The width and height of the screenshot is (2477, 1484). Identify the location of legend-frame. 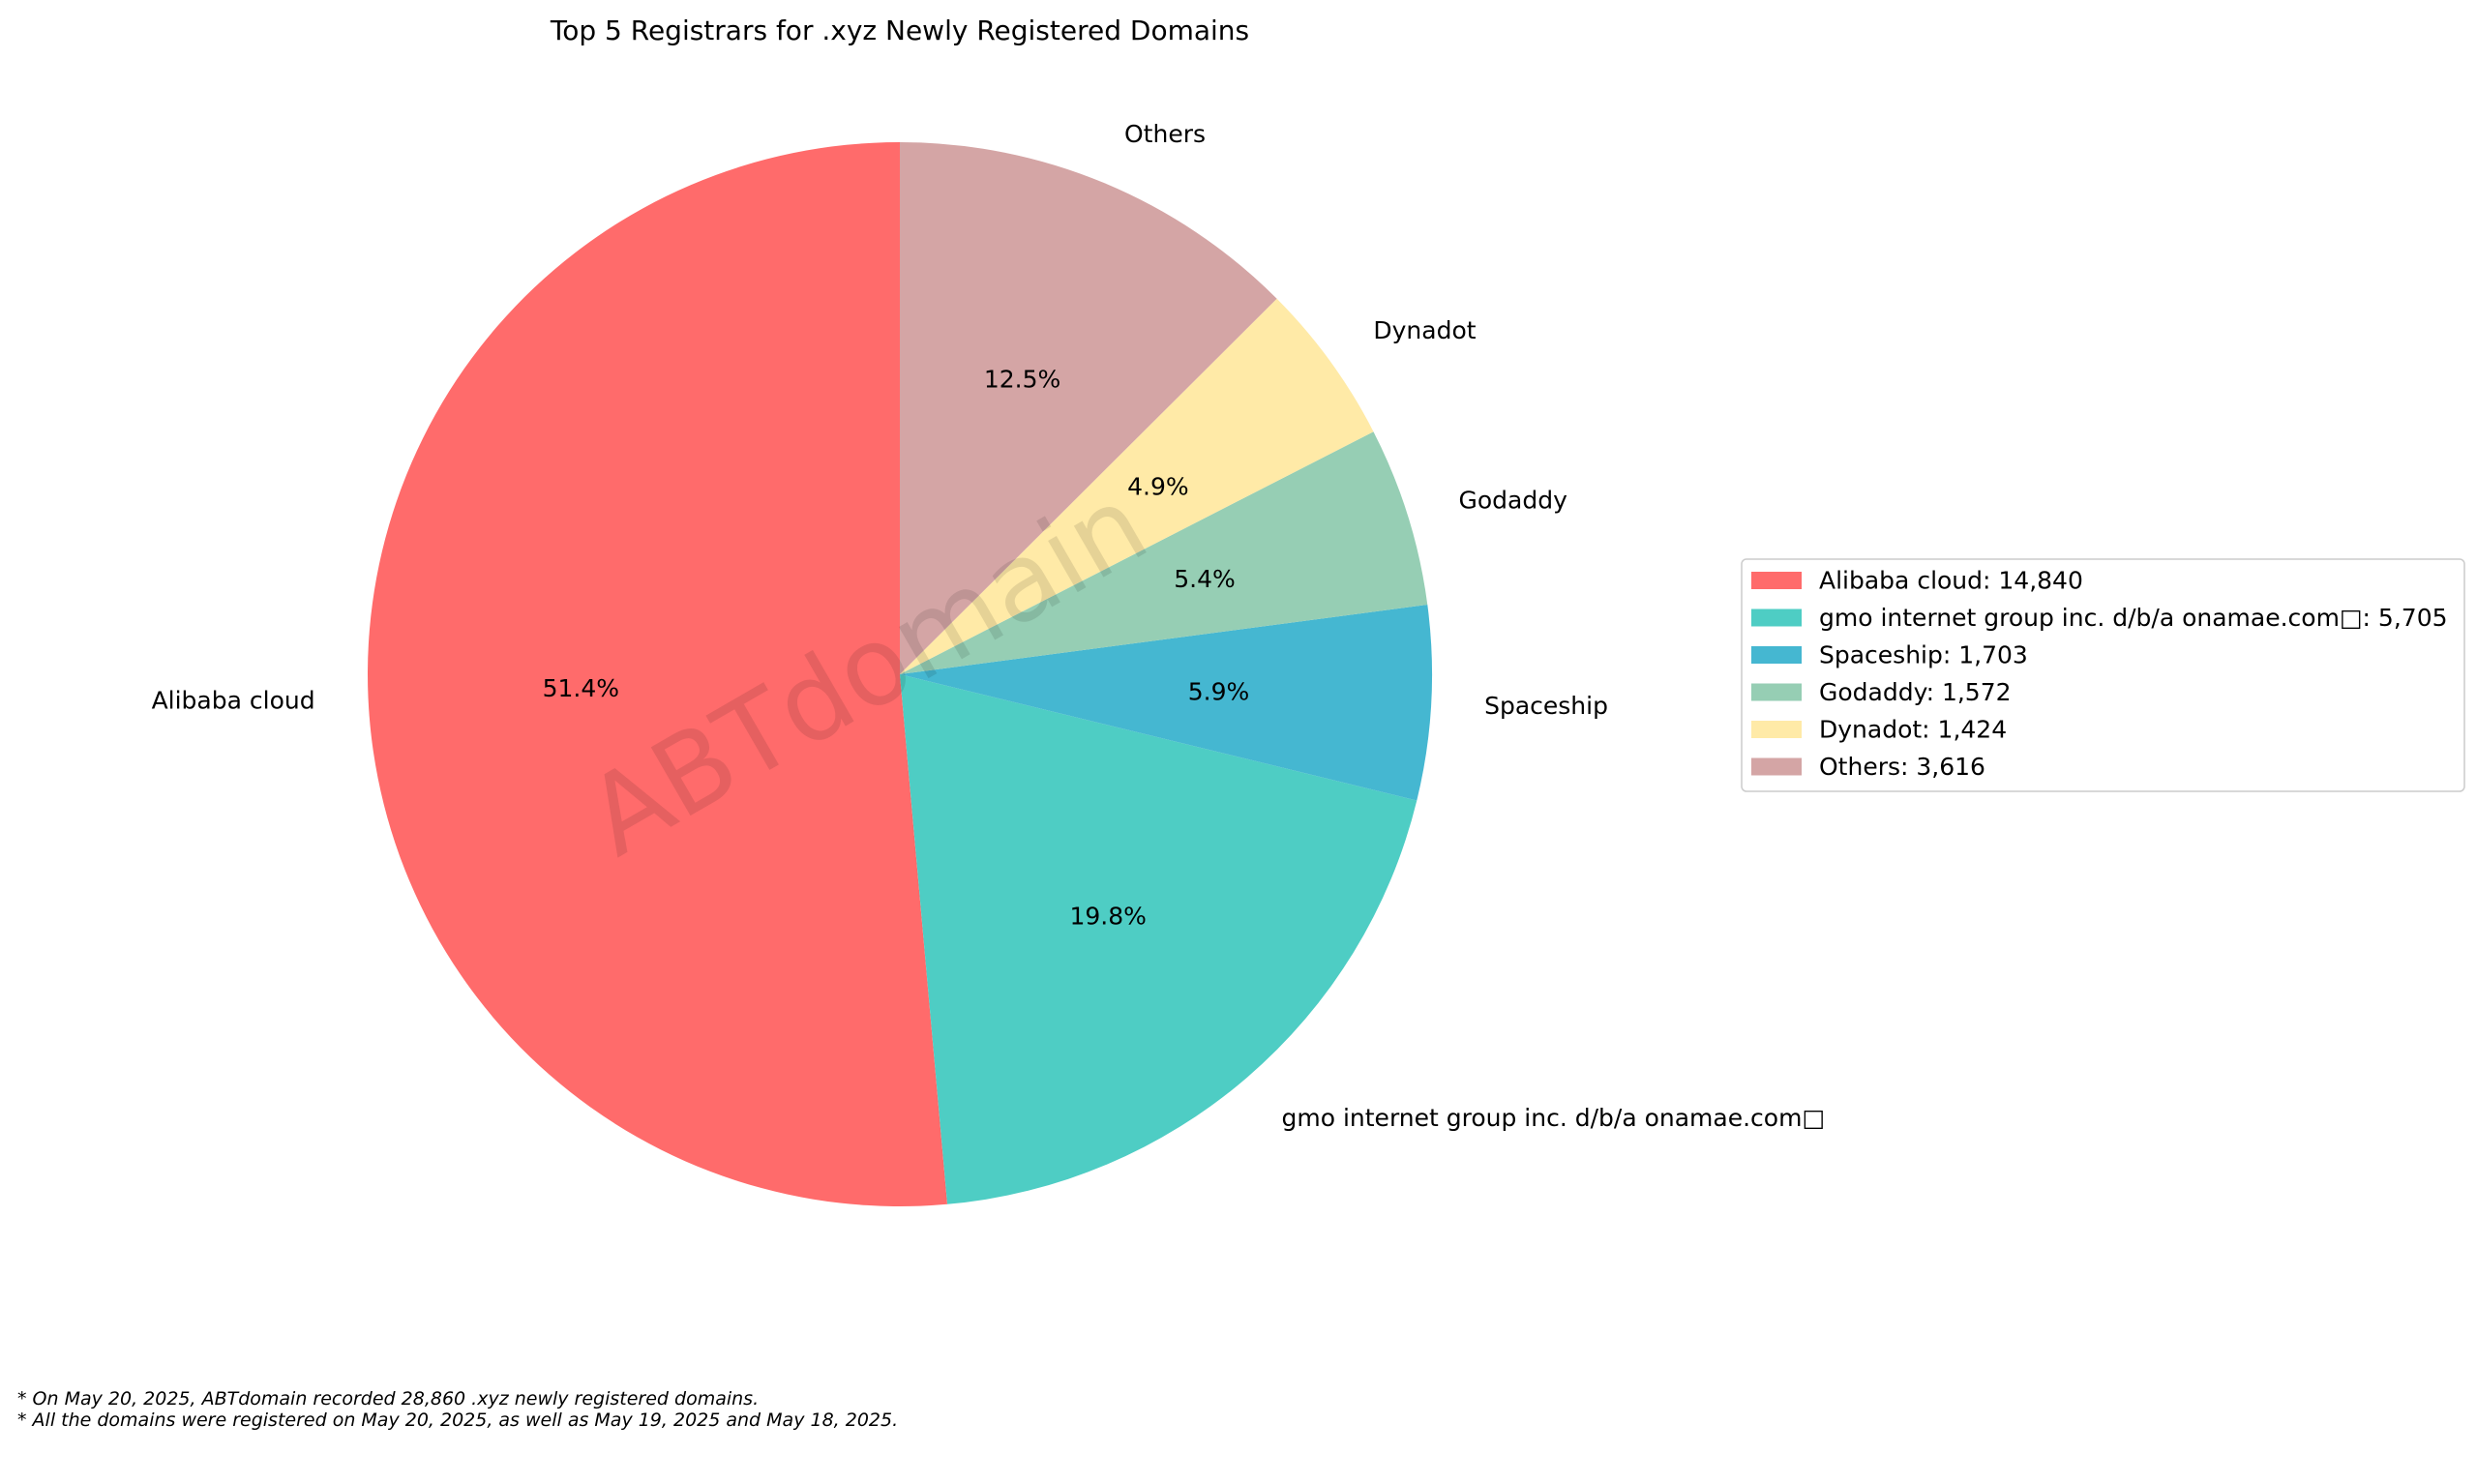
(2103, 675).